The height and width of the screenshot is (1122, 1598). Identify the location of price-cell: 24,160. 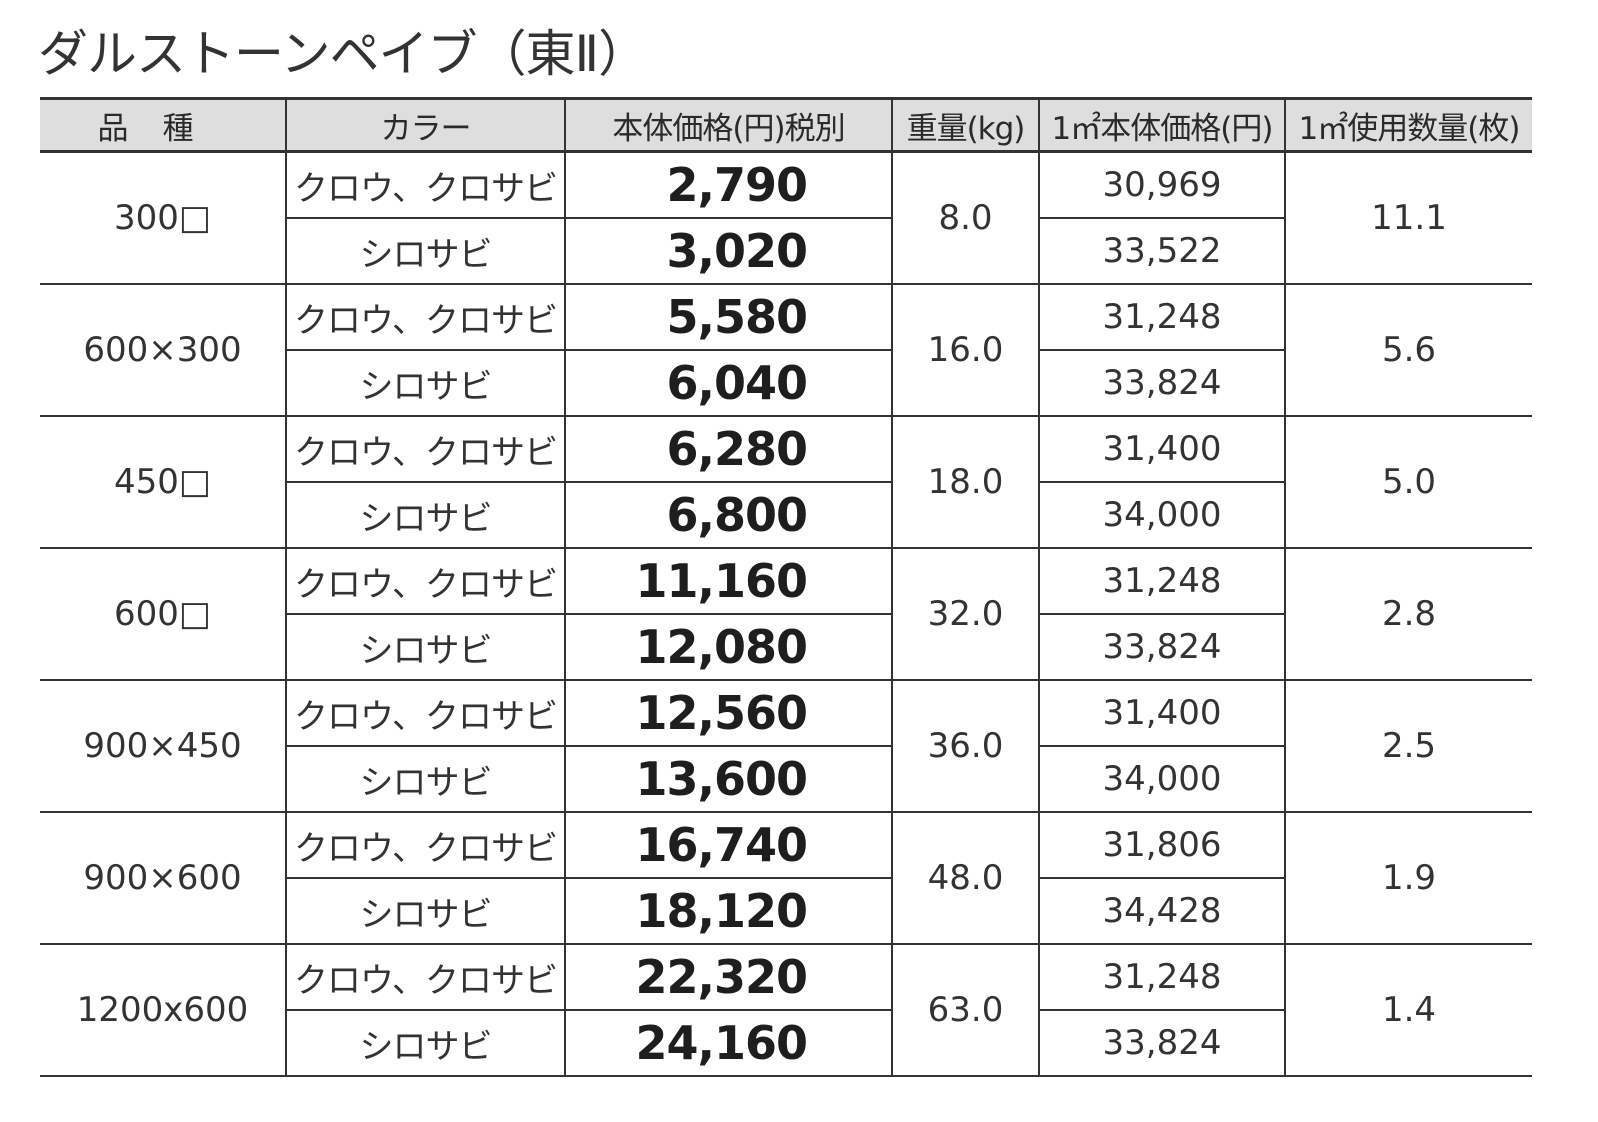
(728, 1043).